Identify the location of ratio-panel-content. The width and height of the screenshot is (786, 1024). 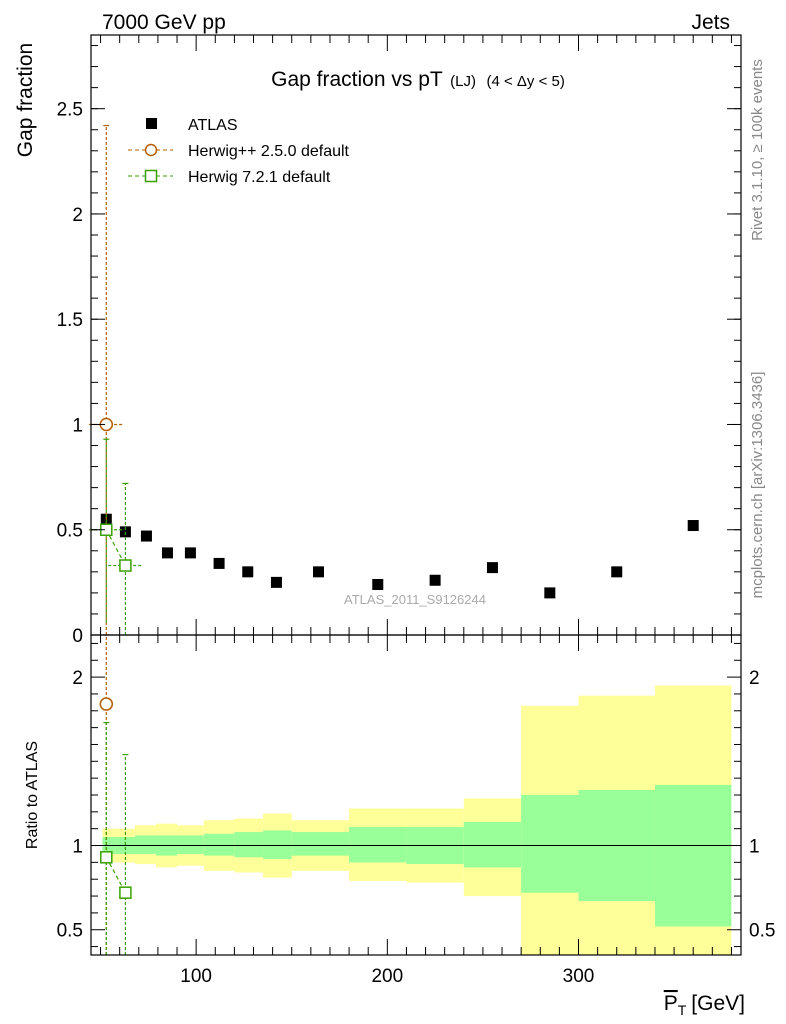
(115, 794).